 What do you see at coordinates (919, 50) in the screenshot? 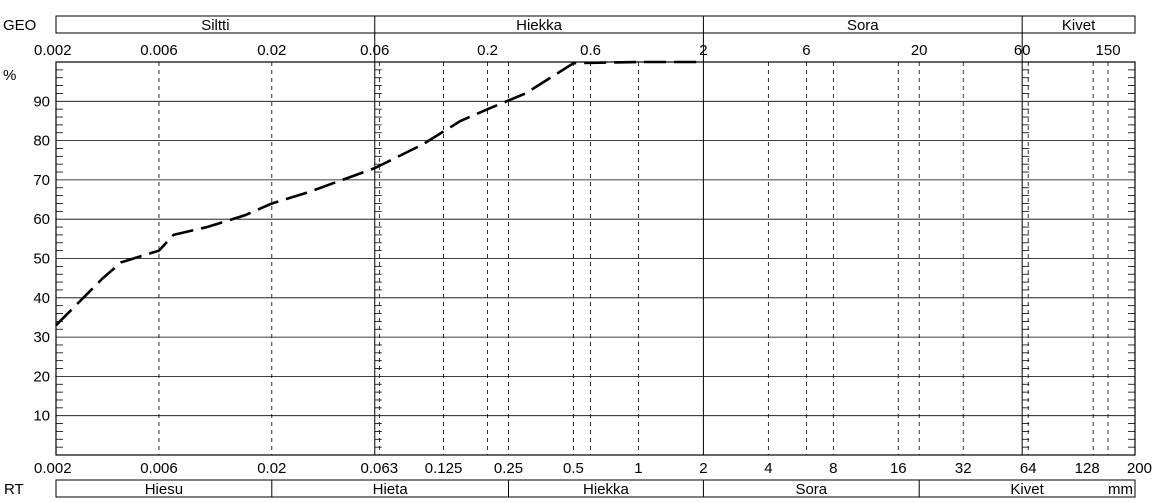
I see `top-tick-label: 20` at bounding box center [919, 50].